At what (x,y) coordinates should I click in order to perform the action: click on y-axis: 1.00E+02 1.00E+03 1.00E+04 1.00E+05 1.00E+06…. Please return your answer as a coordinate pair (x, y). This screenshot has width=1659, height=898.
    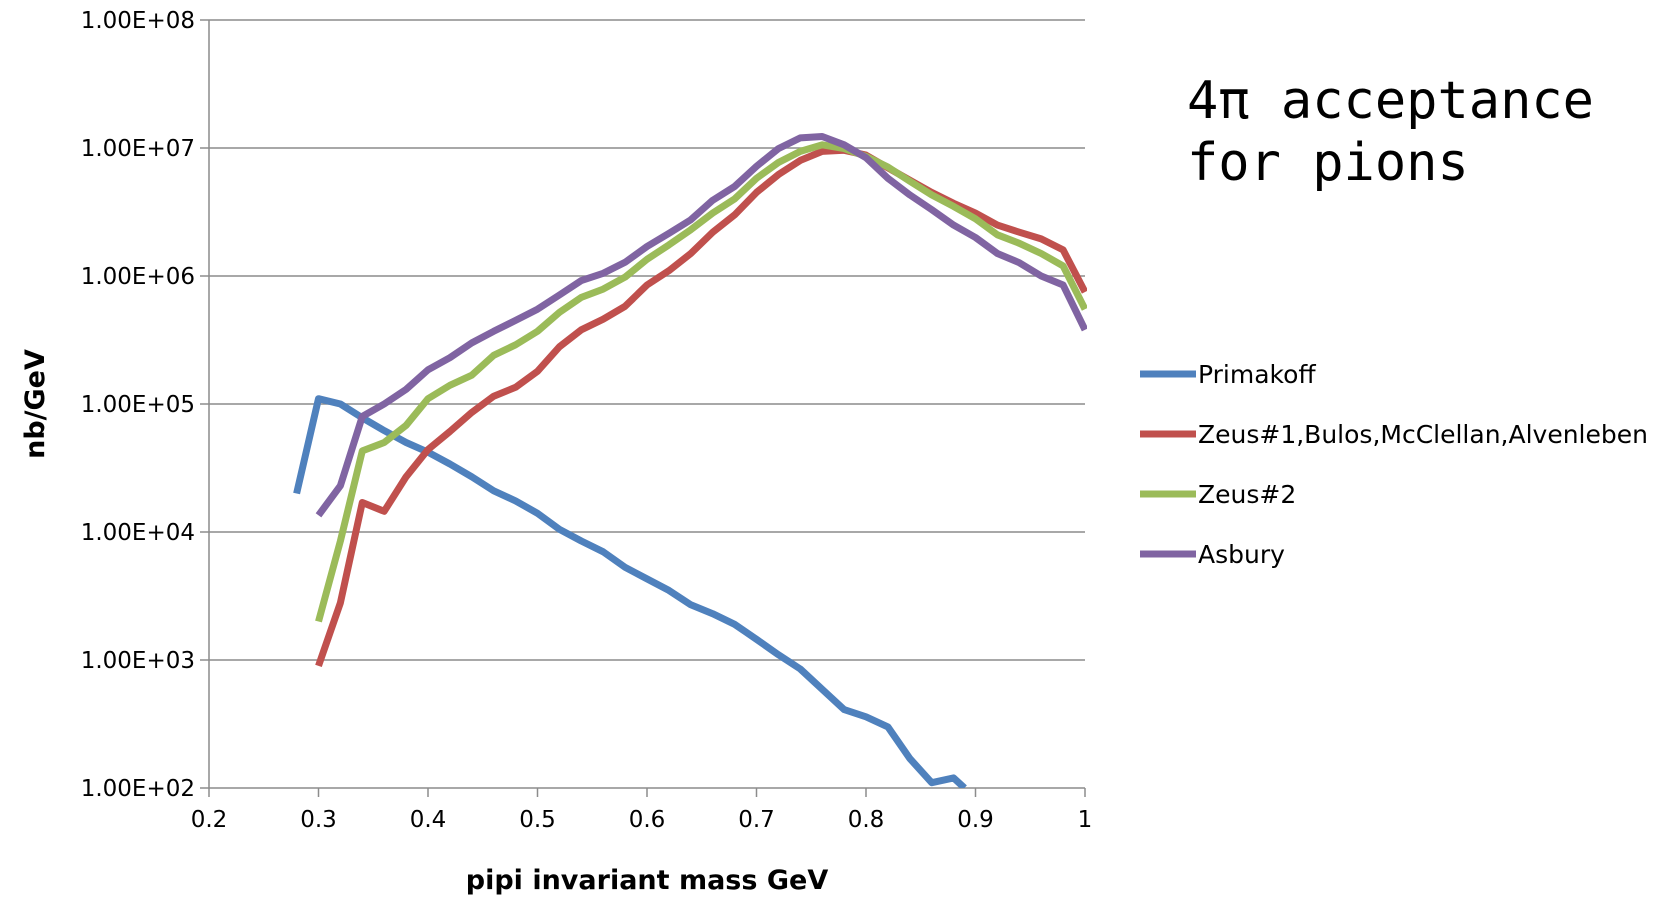
    Looking at the image, I should click on (145, 405).